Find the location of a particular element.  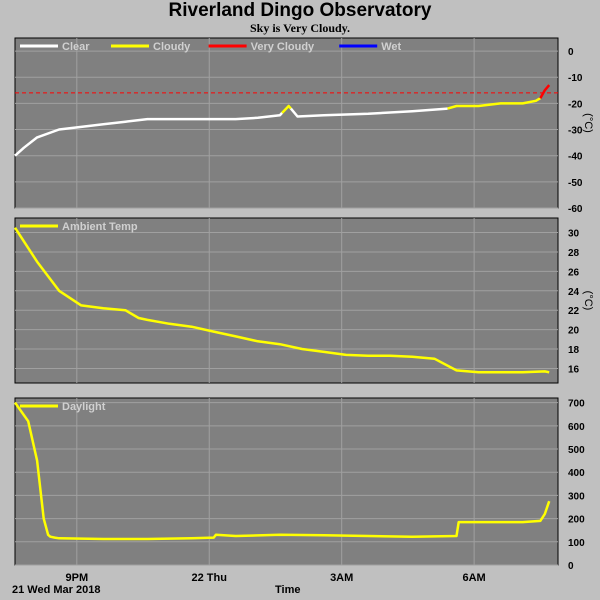

y-tick-label: 22 is located at coordinates (574, 311).